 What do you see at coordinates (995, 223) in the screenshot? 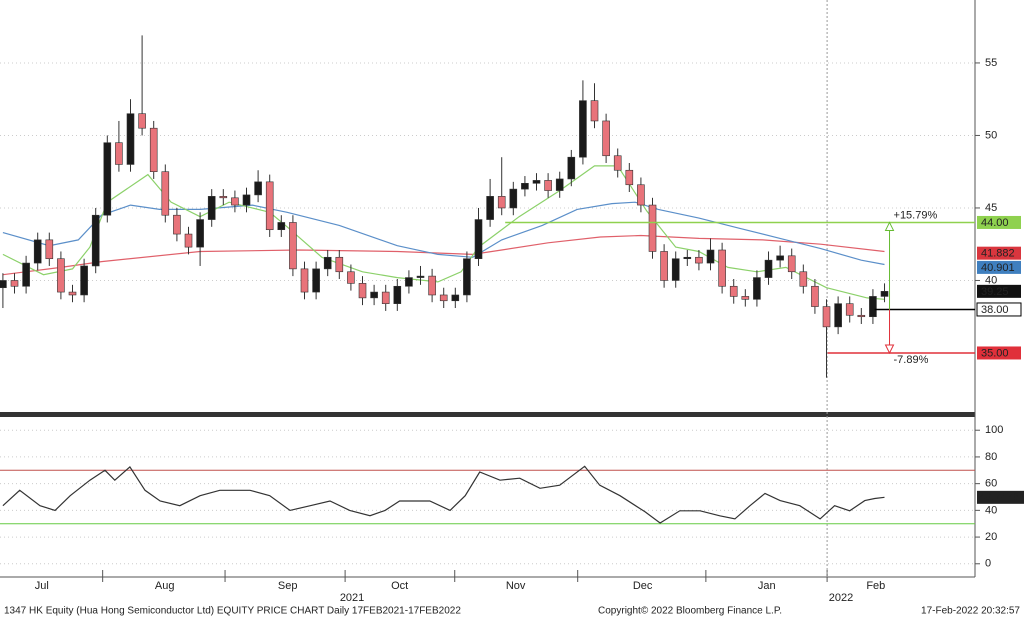
I see `value-tag-label: 44.00` at bounding box center [995, 223].